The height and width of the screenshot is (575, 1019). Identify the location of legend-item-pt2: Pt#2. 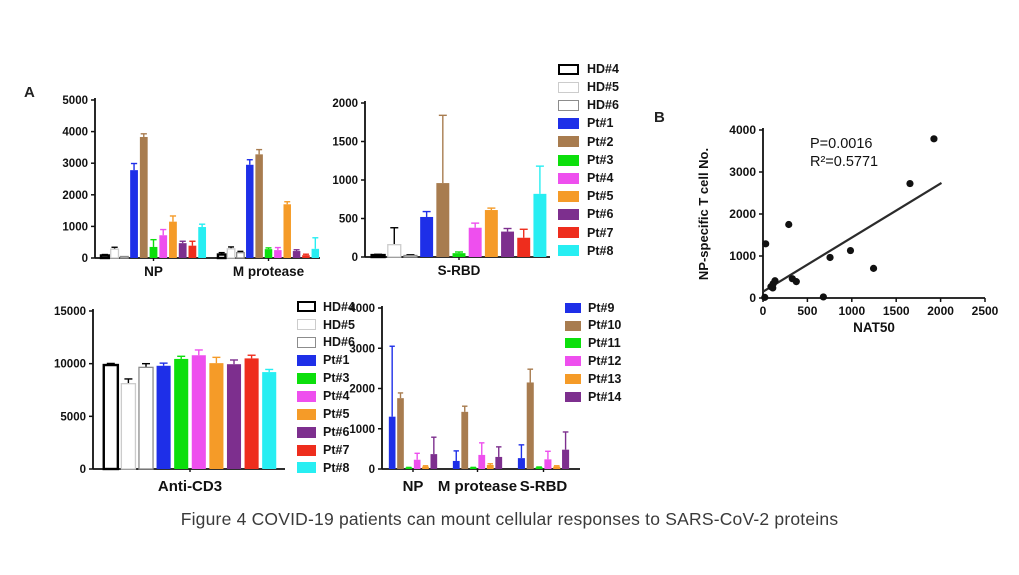
(588, 142).